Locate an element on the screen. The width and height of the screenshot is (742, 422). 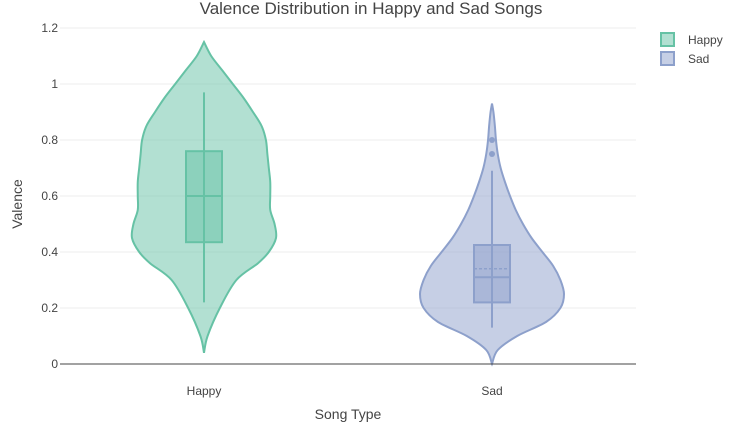
y-tick-label: 0 is located at coordinates (54, 364).